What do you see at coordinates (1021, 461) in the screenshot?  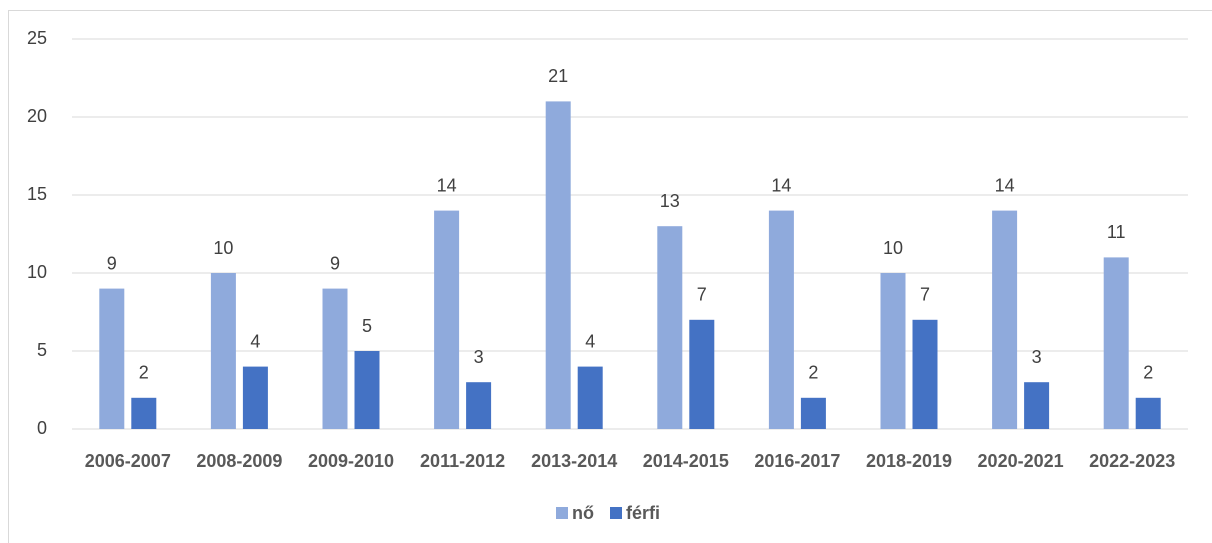 I see `x-tick-label: 2020-2021` at bounding box center [1021, 461].